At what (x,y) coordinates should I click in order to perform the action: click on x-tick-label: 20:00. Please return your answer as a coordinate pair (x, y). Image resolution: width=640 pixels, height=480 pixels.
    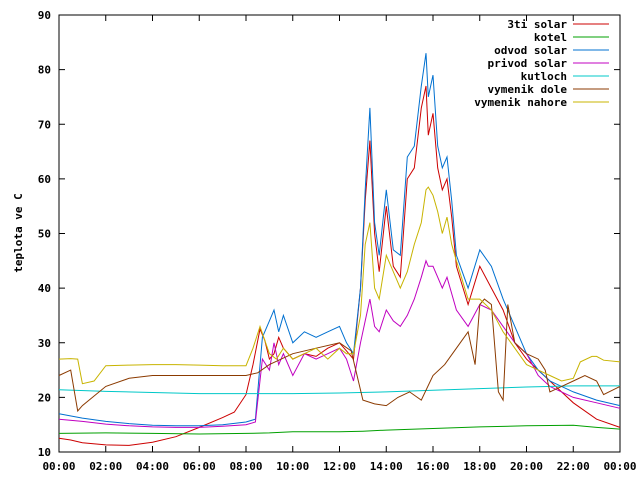
    Looking at the image, I should click on (526, 466).